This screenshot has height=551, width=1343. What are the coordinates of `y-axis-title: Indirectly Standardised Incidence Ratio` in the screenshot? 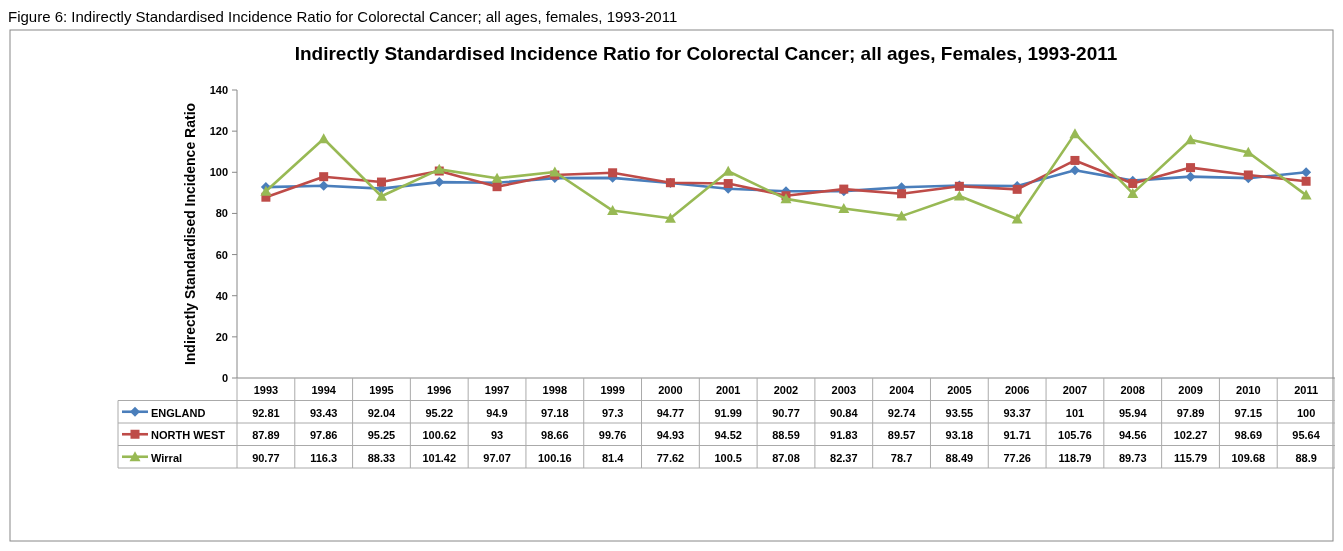 It's located at (190, 234).